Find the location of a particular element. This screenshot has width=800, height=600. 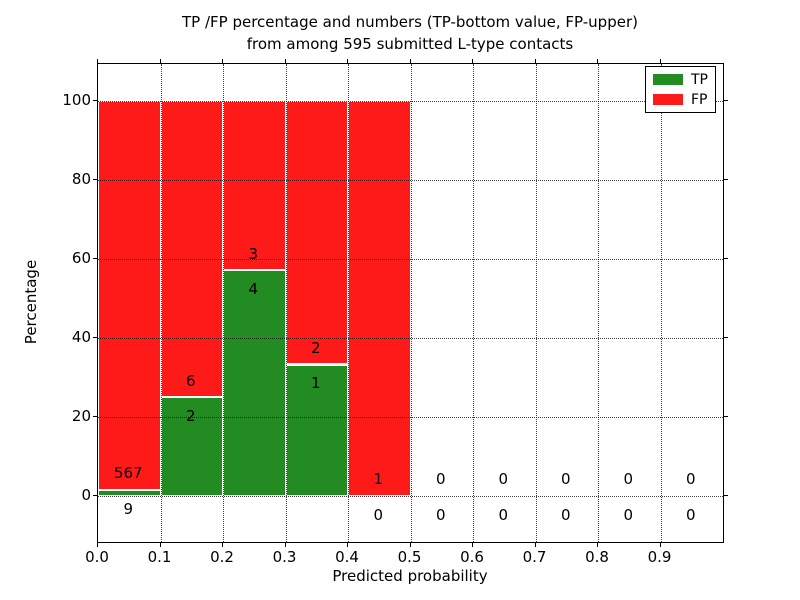

fp-count-label: 2 is located at coordinates (315, 347).